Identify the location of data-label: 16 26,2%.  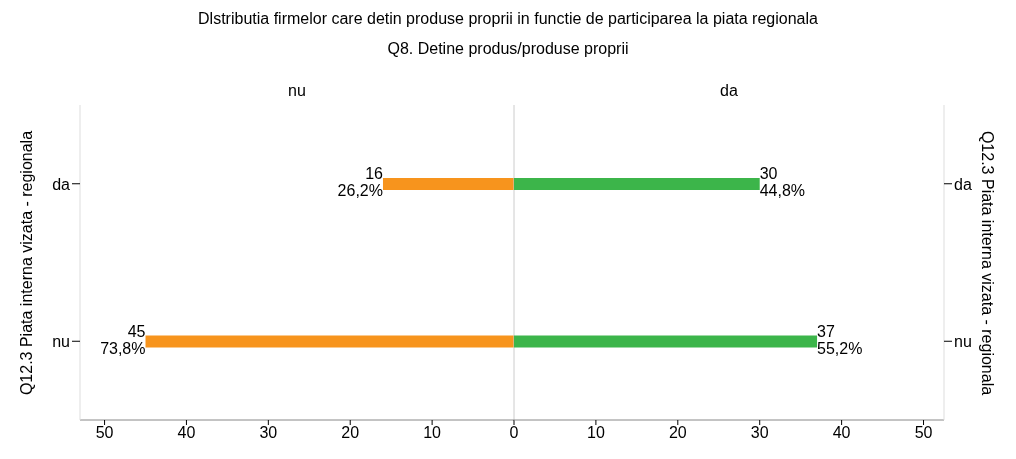
(360, 182).